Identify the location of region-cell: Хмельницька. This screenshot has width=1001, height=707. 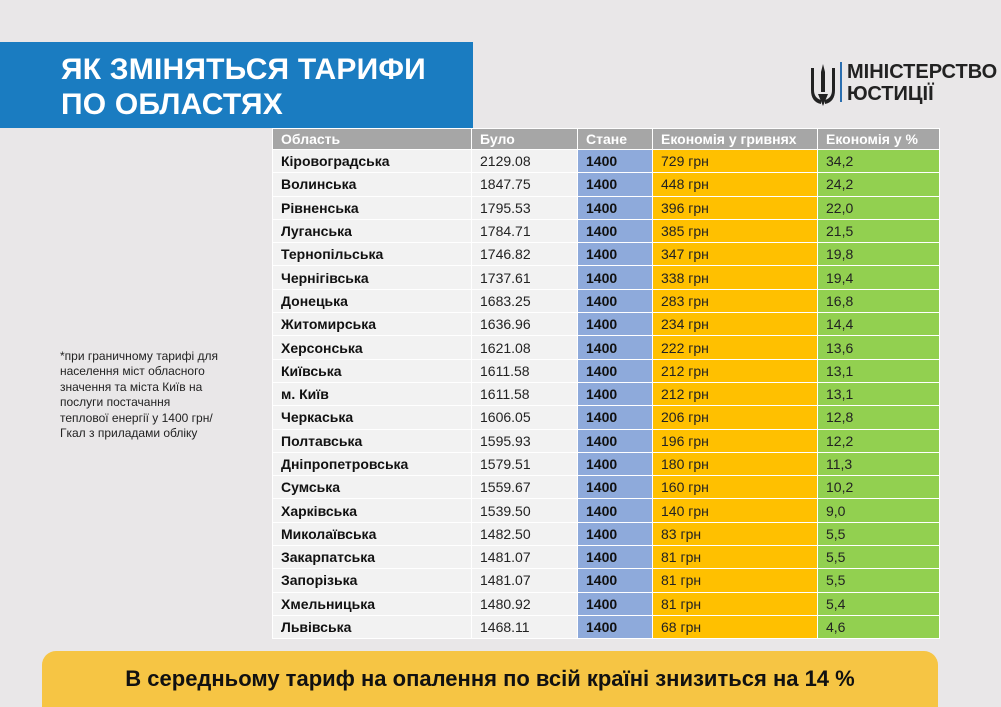
(372, 603).